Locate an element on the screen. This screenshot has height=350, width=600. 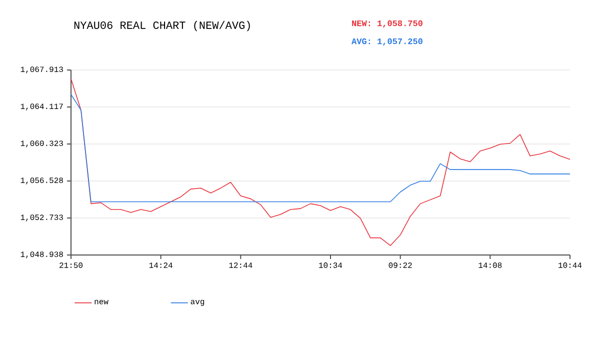
legend-label: new is located at coordinates (101, 302).